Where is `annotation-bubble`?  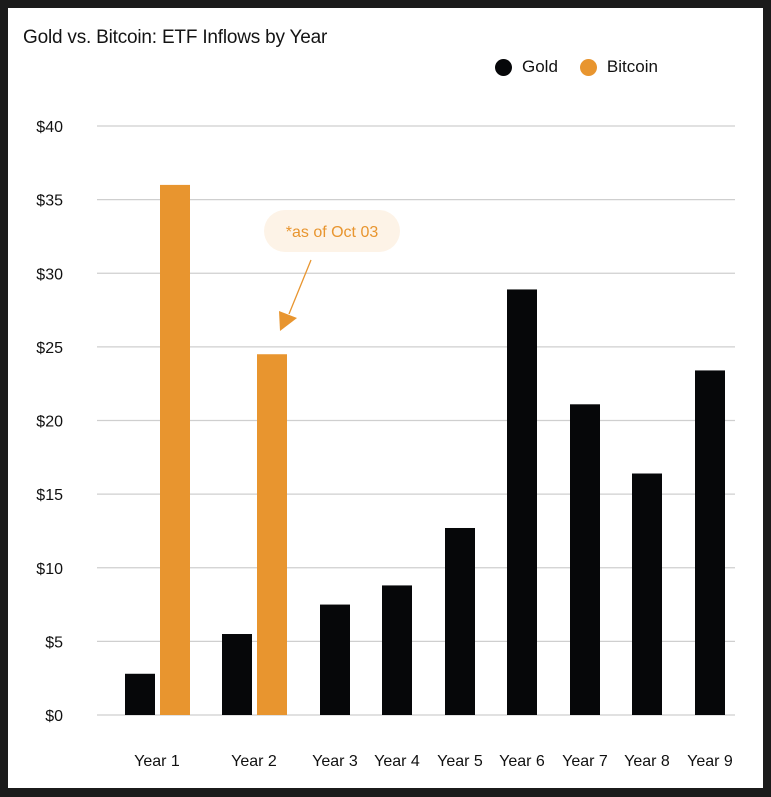
annotation-bubble is located at coordinates (332, 231).